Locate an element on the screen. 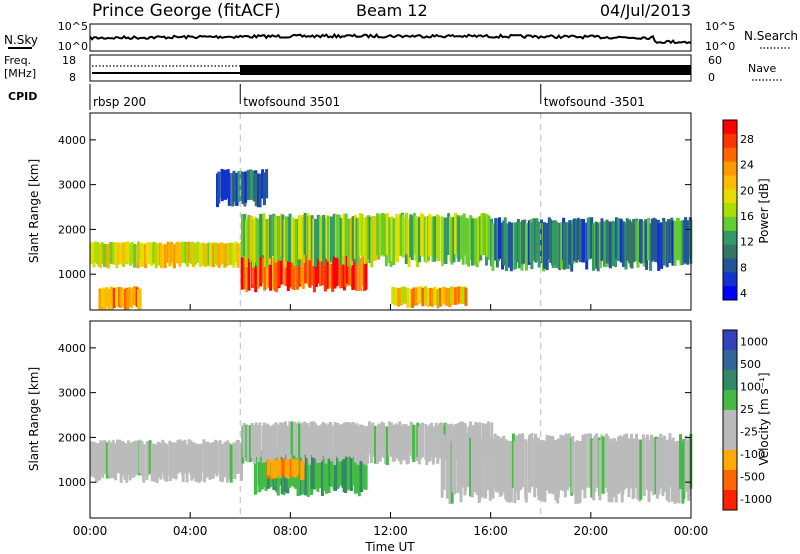  cpid-segment-label: twofsound -3501 is located at coordinates (594, 102).